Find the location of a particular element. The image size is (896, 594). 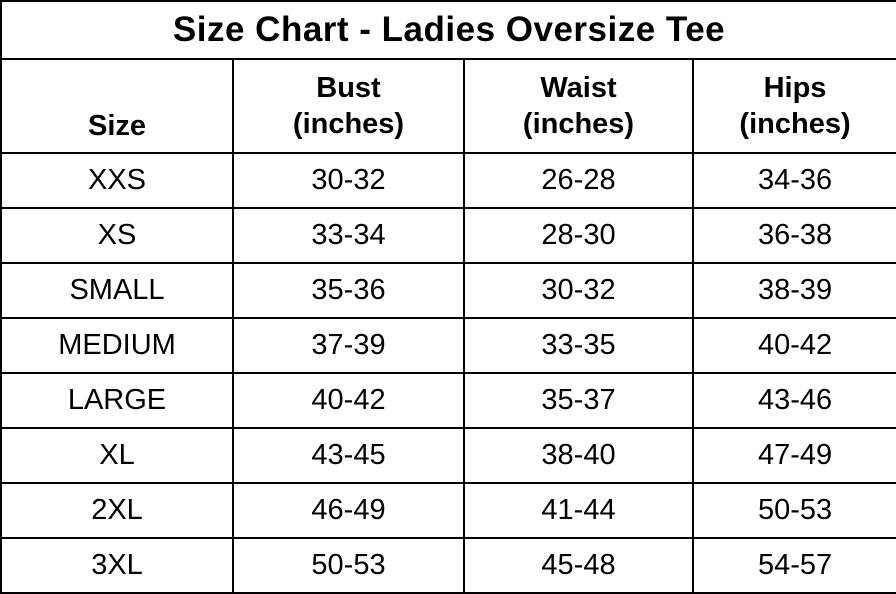

column-header-bust: Bust (inches) is located at coordinates (348, 106).